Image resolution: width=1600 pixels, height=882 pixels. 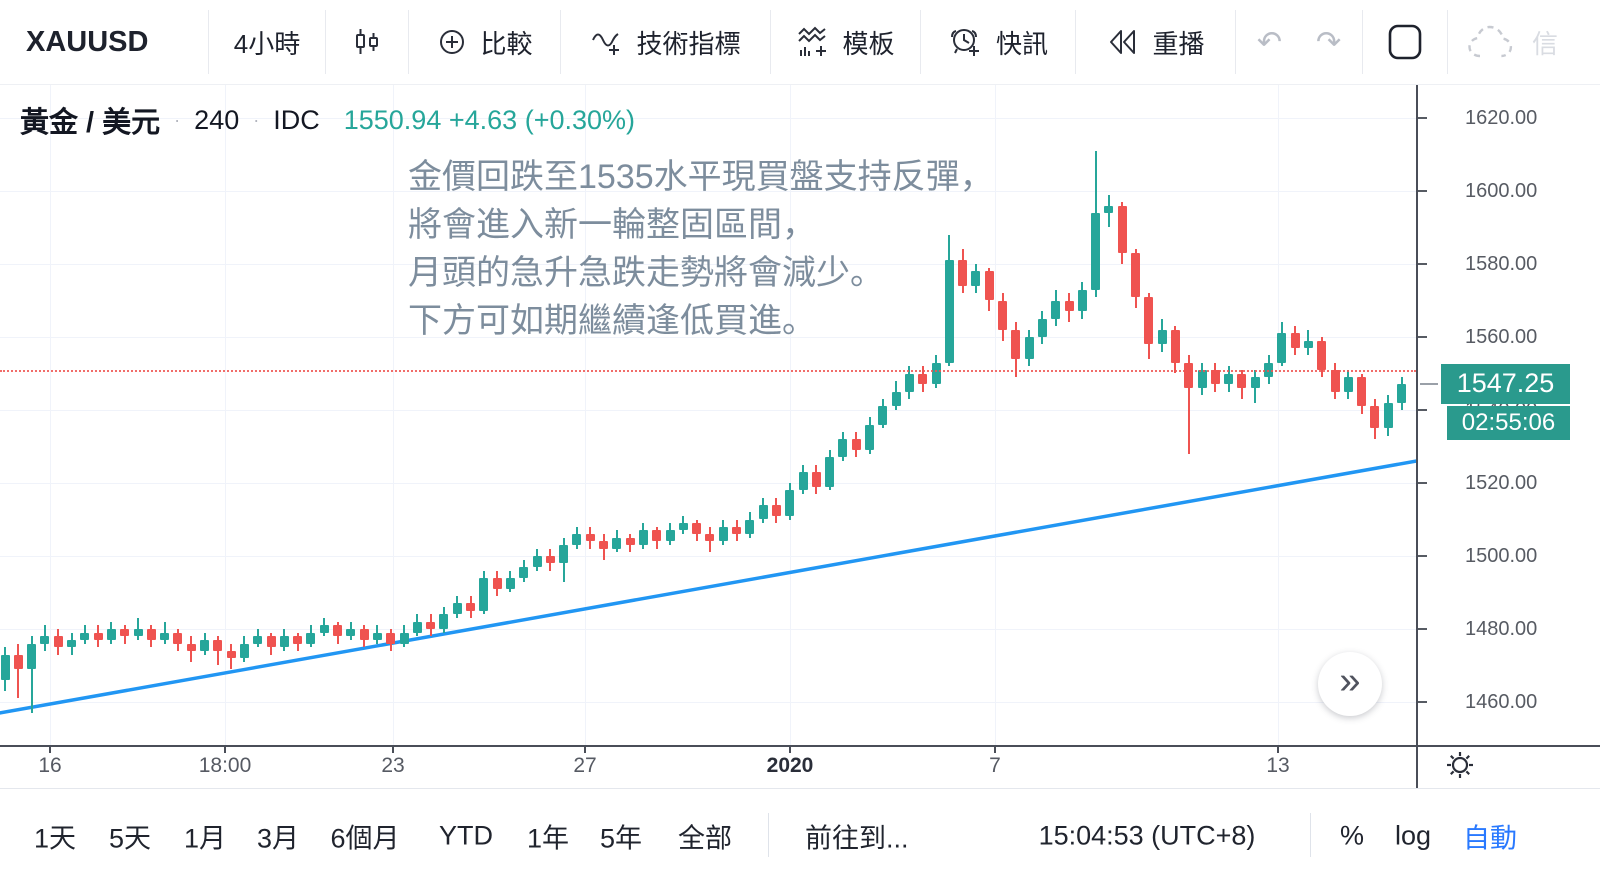 What do you see at coordinates (1147, 835) in the screenshot?
I see `clock-label: 15:04:53 (UTC+8)` at bounding box center [1147, 835].